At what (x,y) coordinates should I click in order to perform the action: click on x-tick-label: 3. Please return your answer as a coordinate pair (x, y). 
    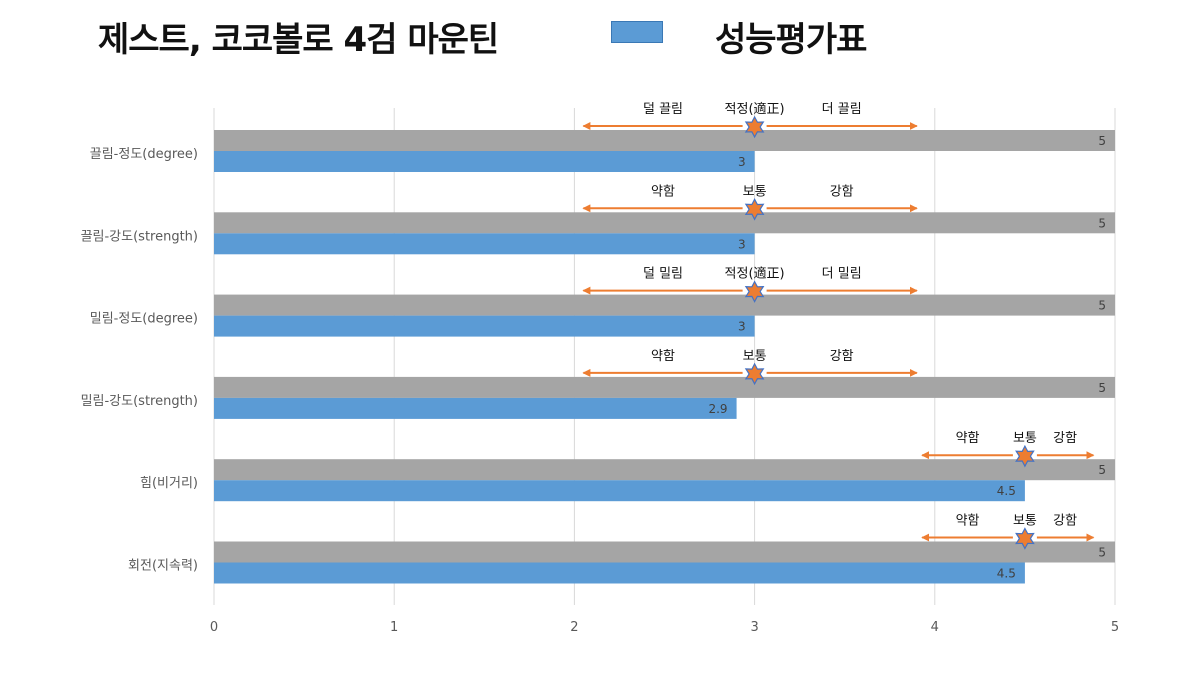
    Looking at the image, I should click on (754, 627).